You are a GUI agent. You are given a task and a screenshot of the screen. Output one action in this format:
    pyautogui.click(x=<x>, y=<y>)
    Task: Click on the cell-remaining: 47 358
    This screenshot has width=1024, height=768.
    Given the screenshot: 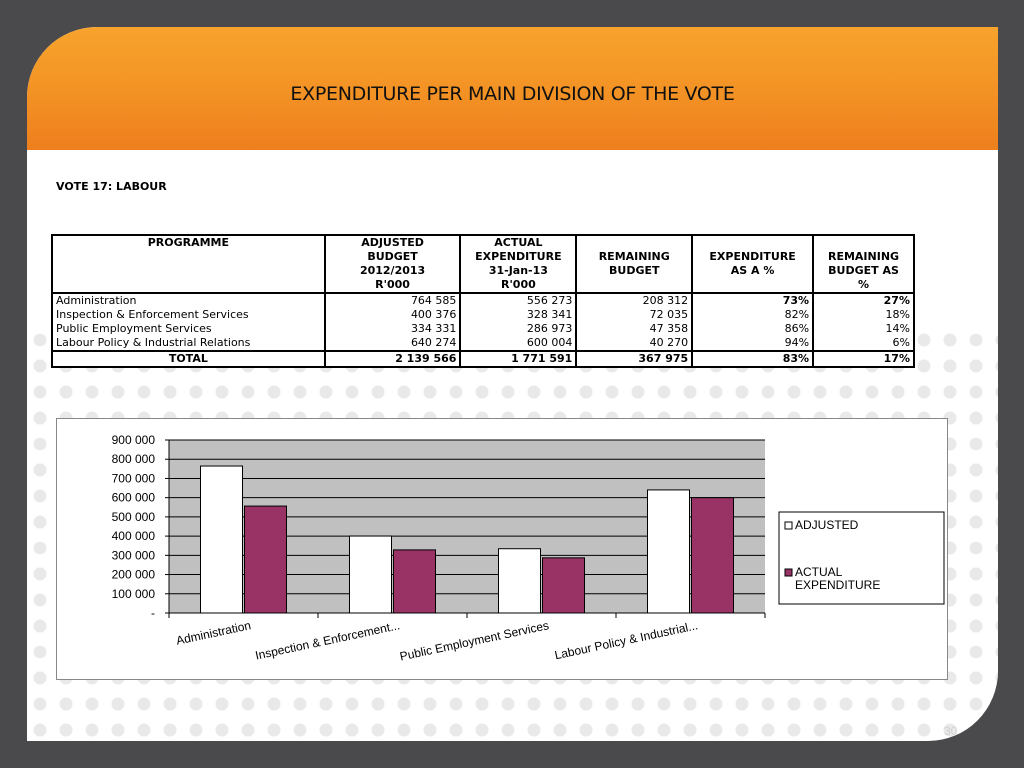 What is the action you would take?
    pyautogui.click(x=634, y=329)
    